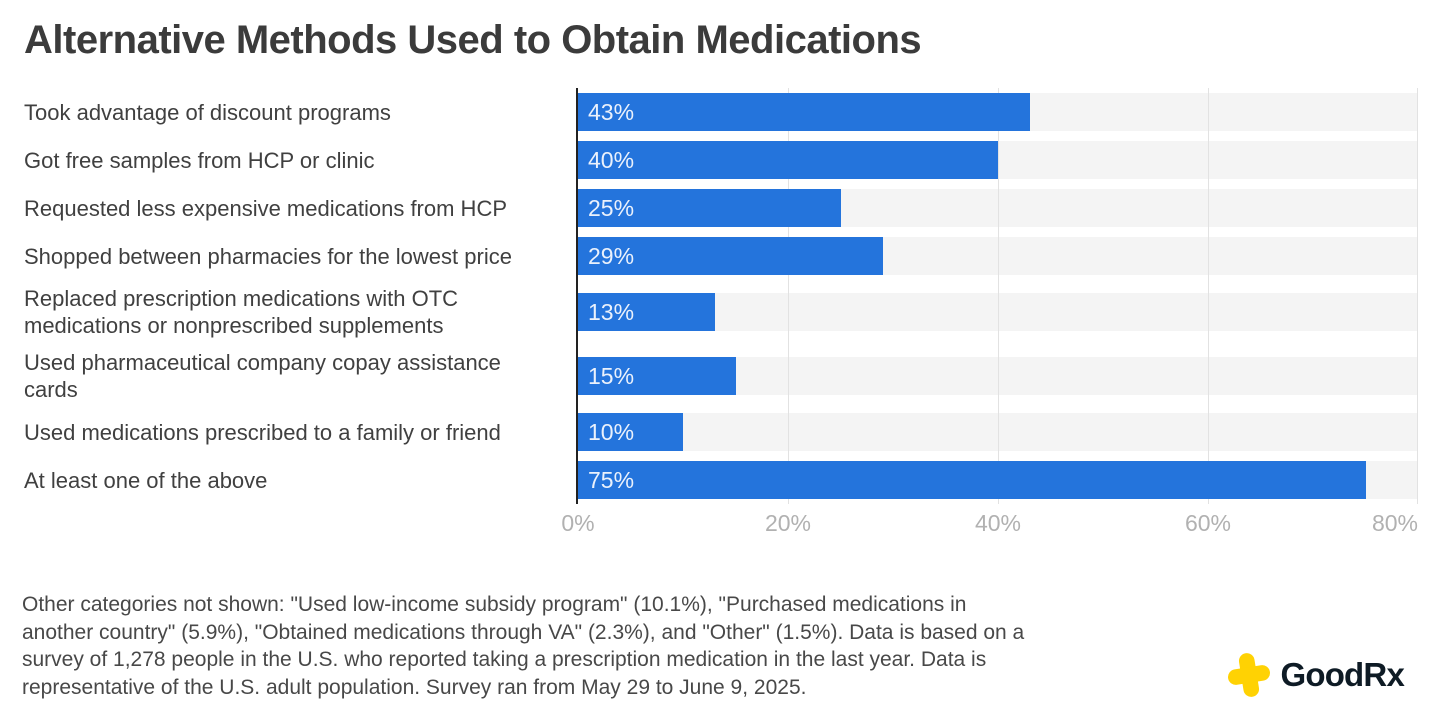 The width and height of the screenshot is (1440, 710). Describe the element at coordinates (611, 207) in the screenshot. I see `bar-value-label: 25%` at that location.